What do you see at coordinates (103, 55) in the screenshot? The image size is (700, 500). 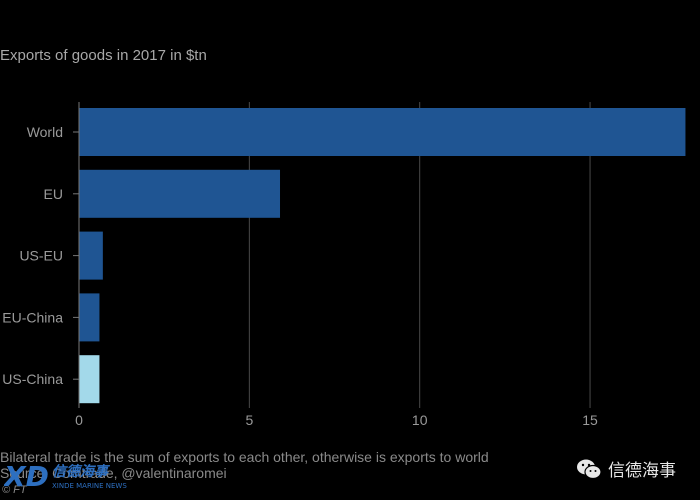 I see `chart-title: Exports of goods in 2017 in $tn` at bounding box center [103, 55].